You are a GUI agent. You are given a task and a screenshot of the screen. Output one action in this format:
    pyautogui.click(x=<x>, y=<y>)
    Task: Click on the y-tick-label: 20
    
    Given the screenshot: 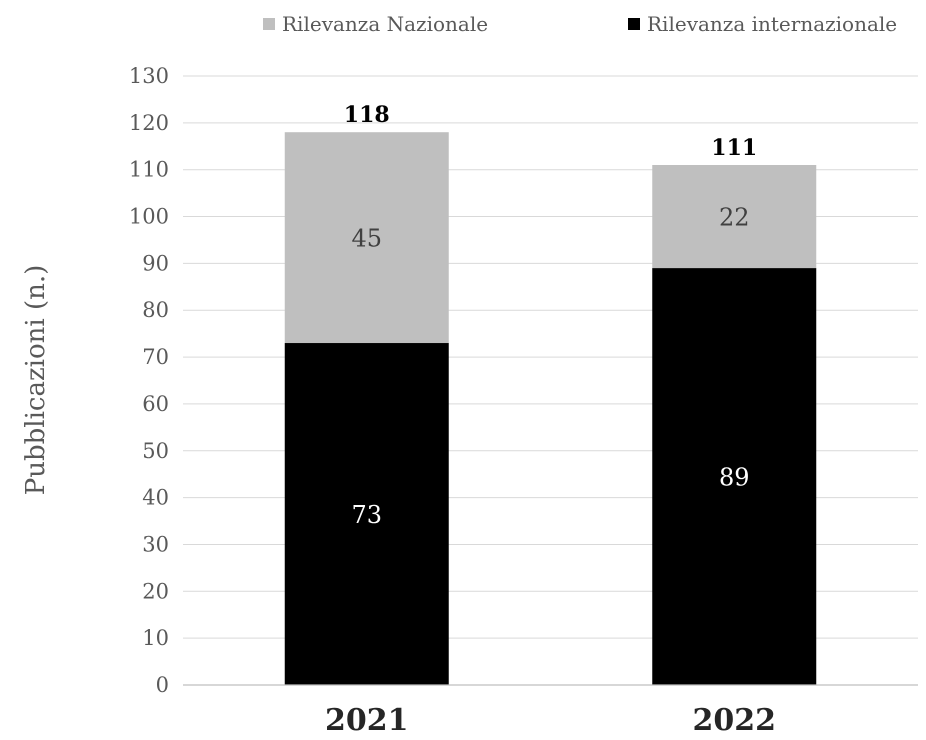 What is the action you would take?
    pyautogui.click(x=155, y=591)
    